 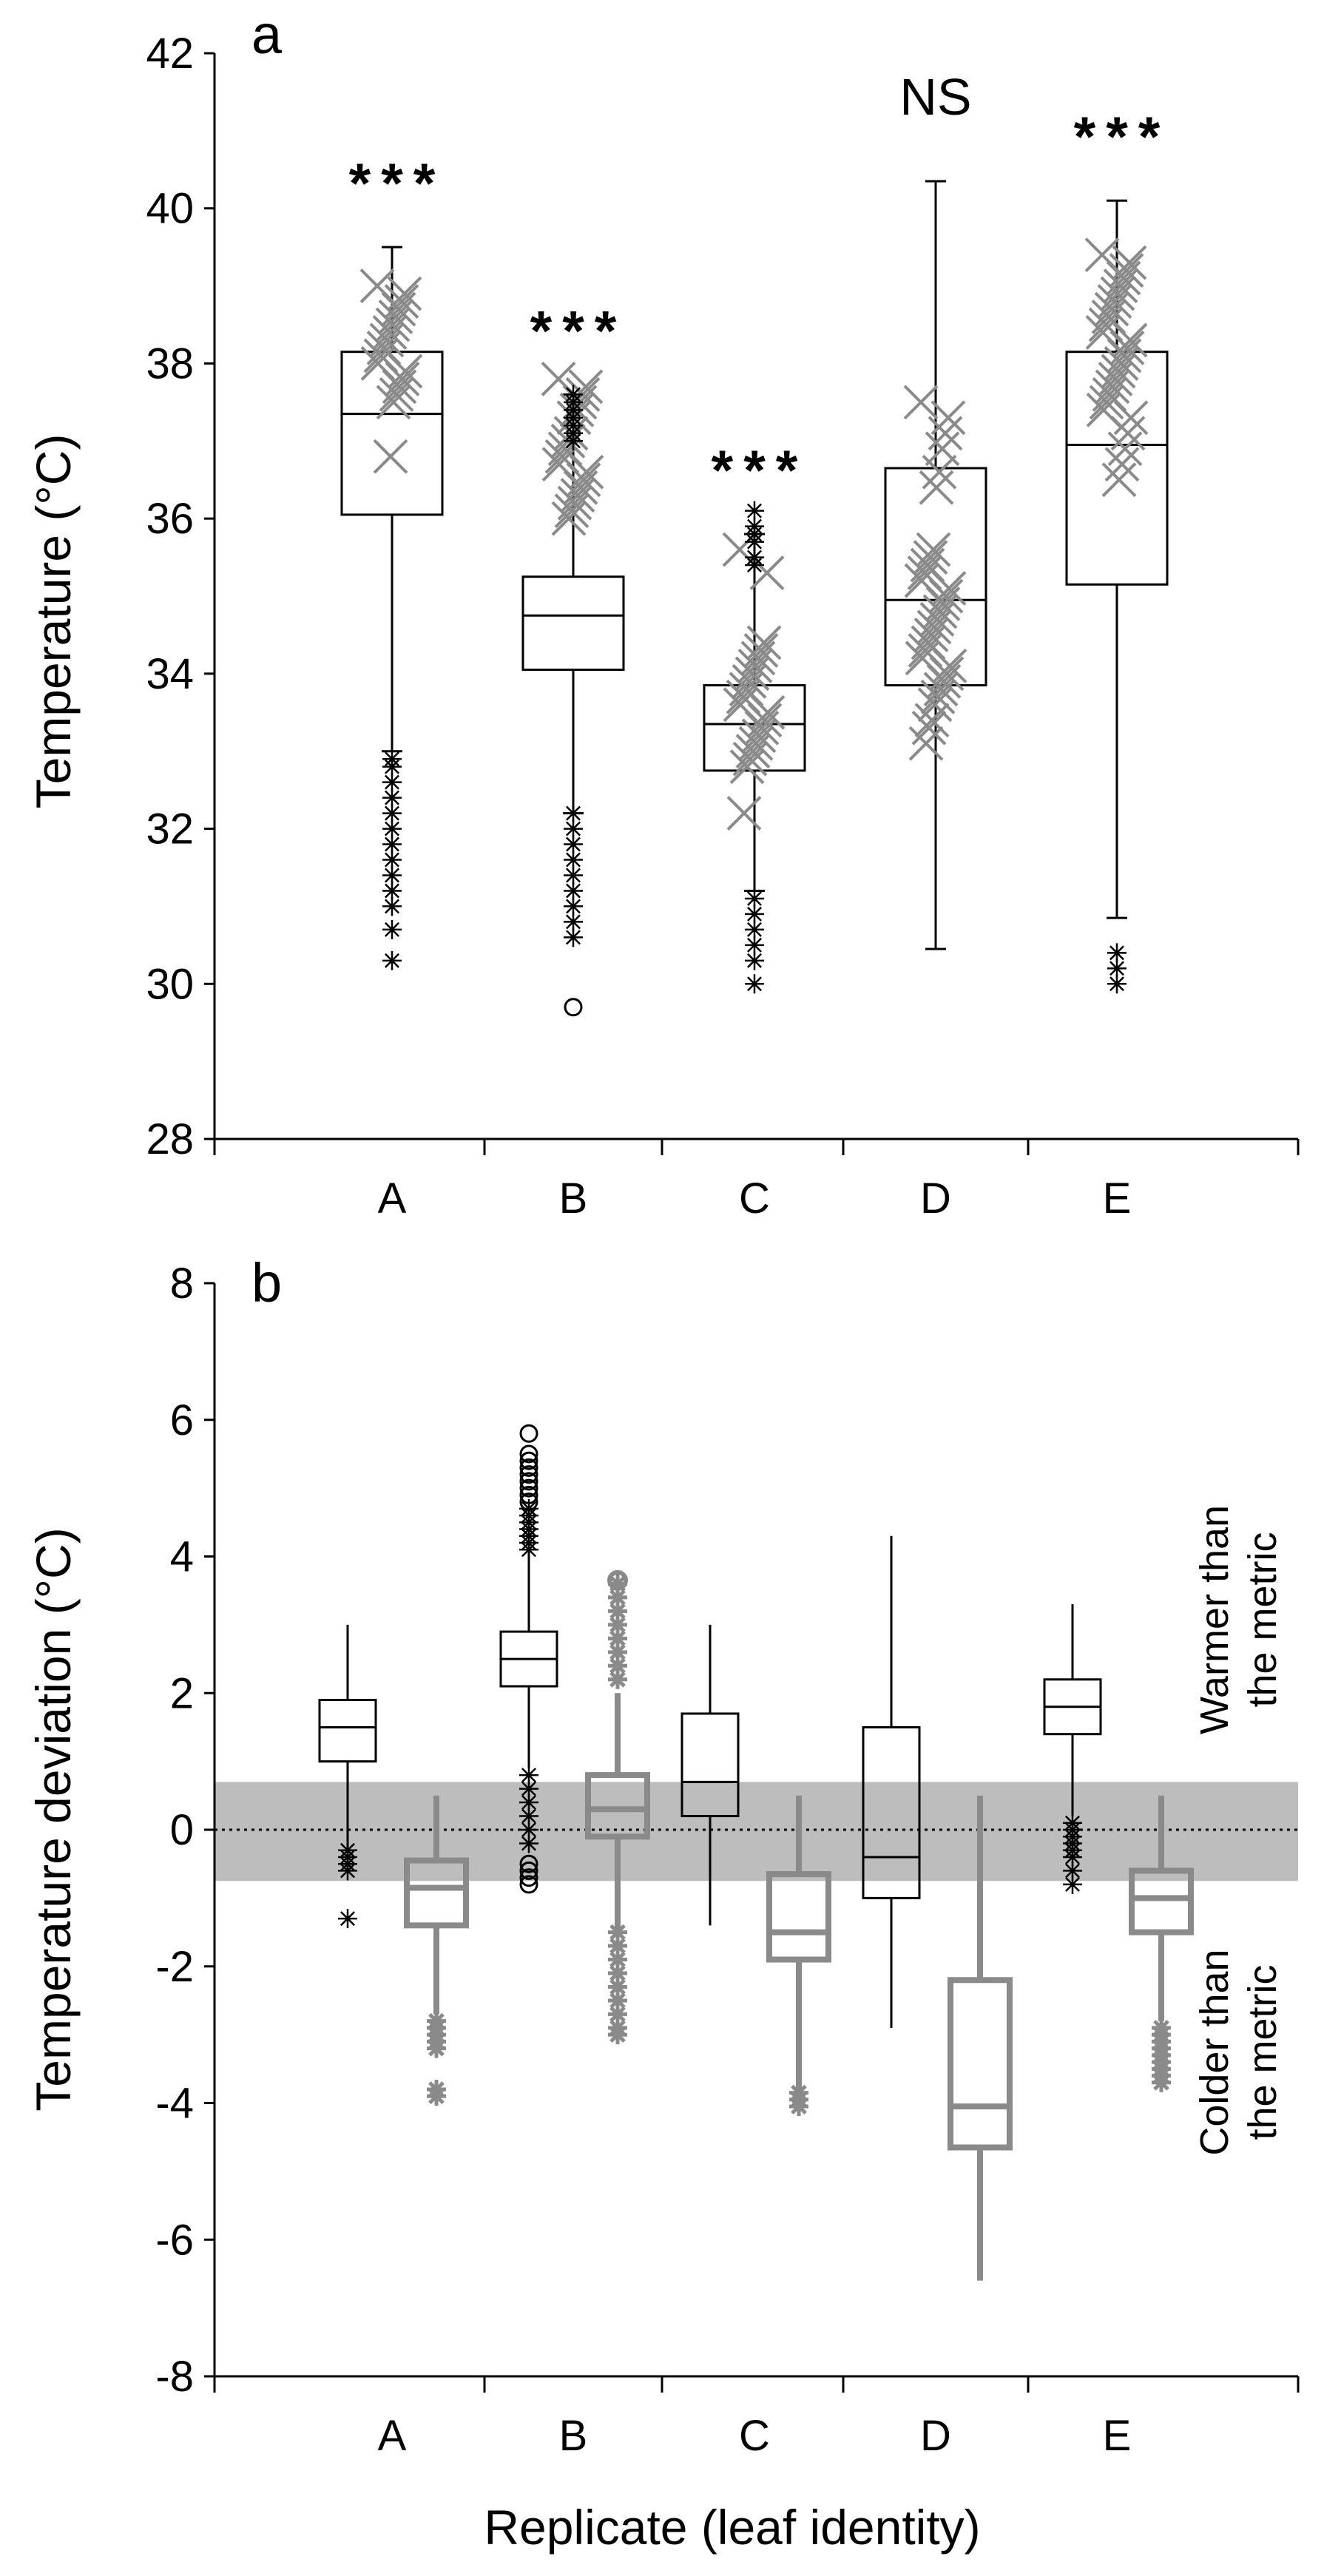 What do you see at coordinates (578, 331) in the screenshot?
I see `panel-a-box-b-significance-label: ***` at bounding box center [578, 331].